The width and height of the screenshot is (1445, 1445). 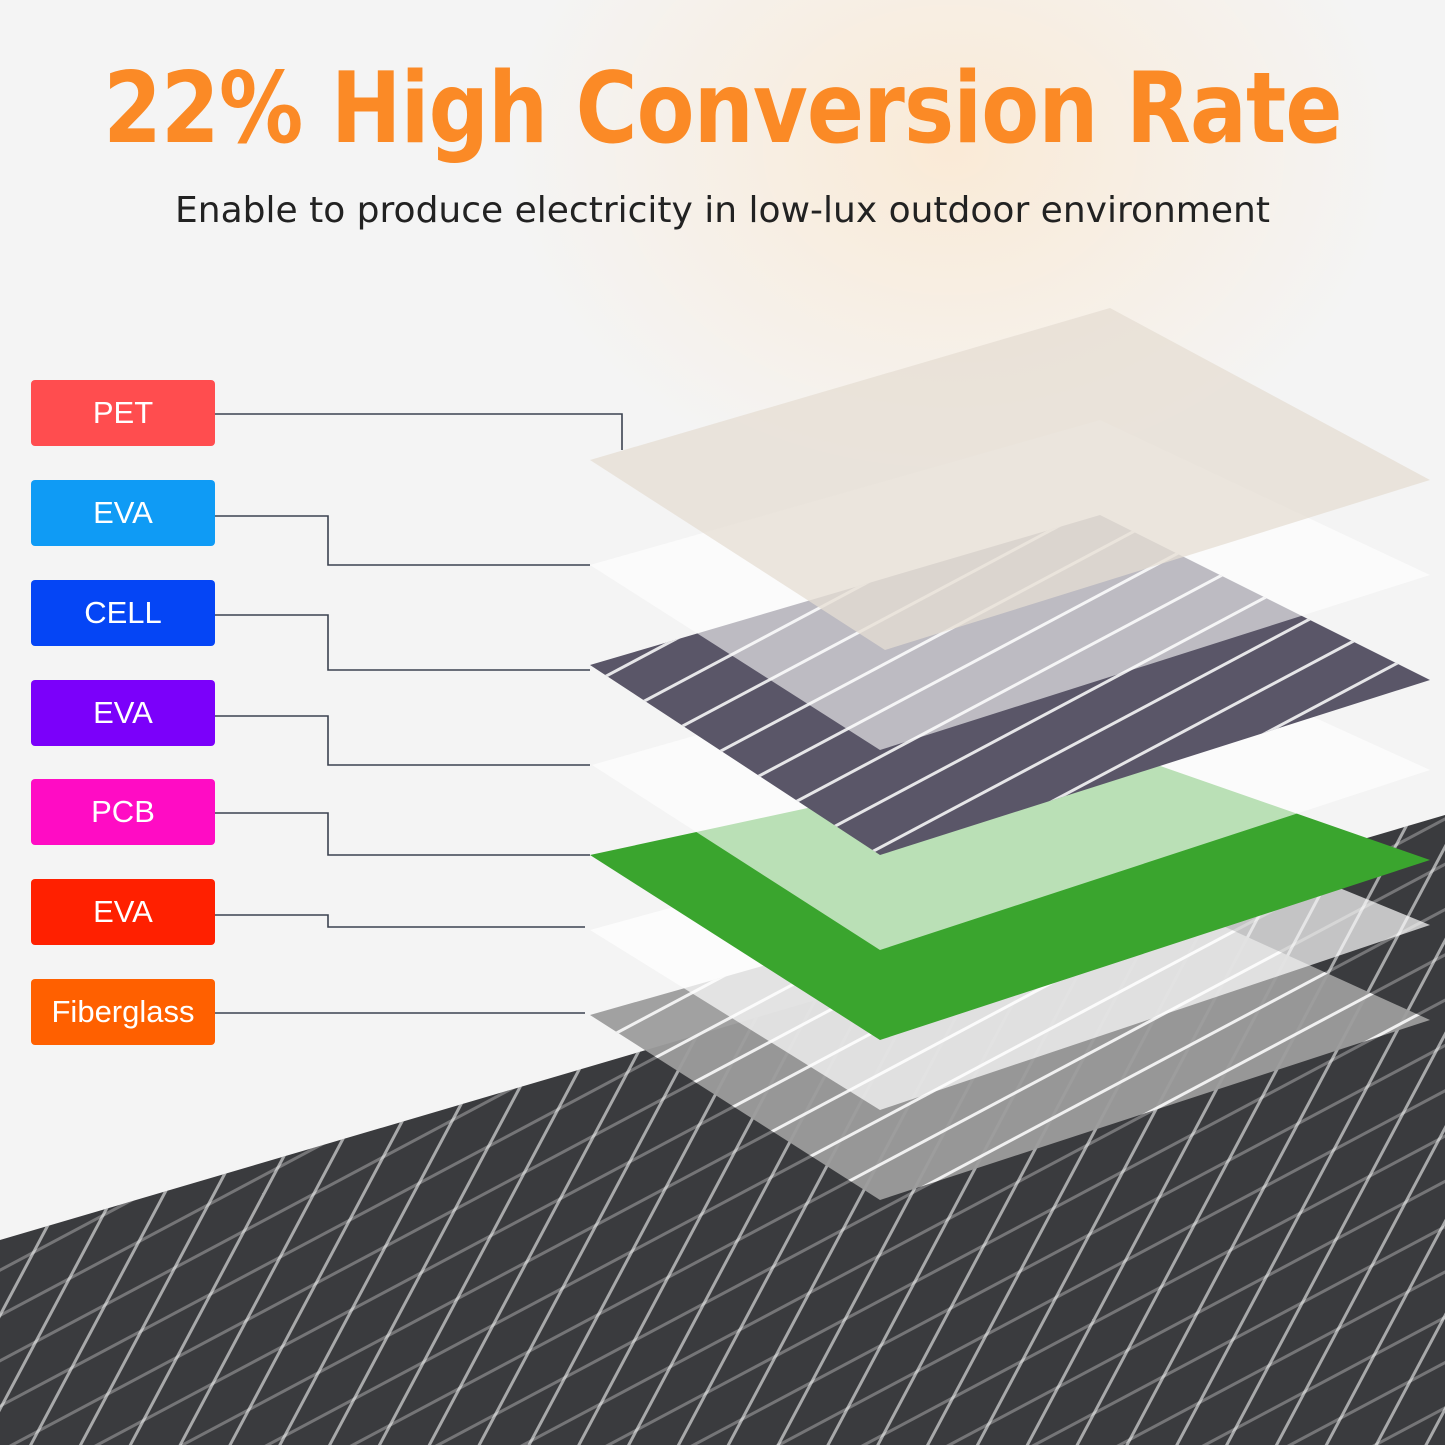 What do you see at coordinates (123, 613) in the screenshot?
I see `layer-label-cell: CELL` at bounding box center [123, 613].